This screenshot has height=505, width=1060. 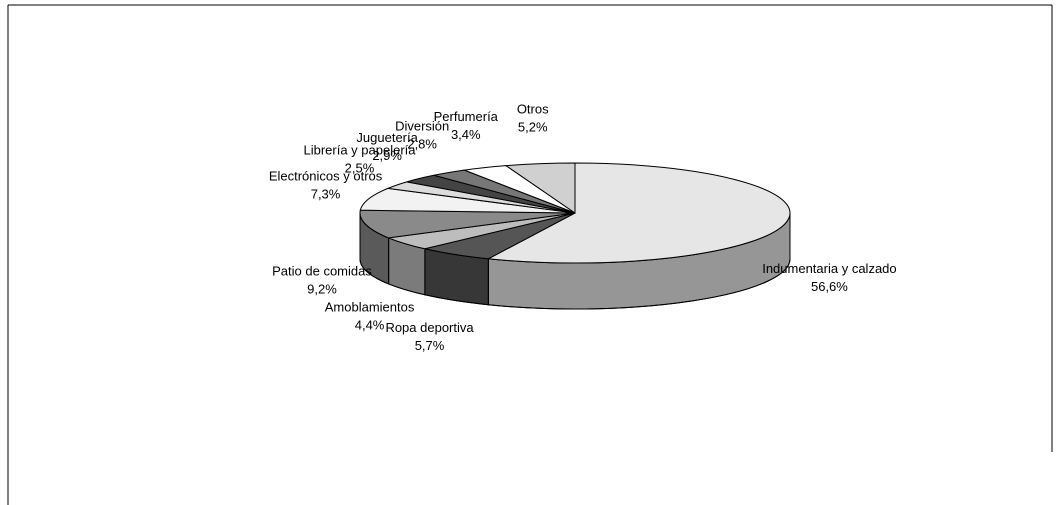 I want to click on slice-label: Otros, so click(x=533, y=109).